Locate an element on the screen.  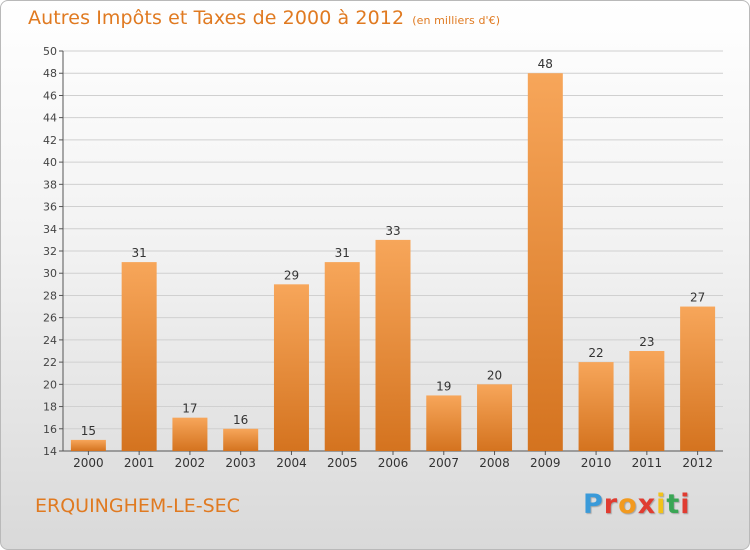
y-tick-label: 36 is located at coordinates (50, 207).